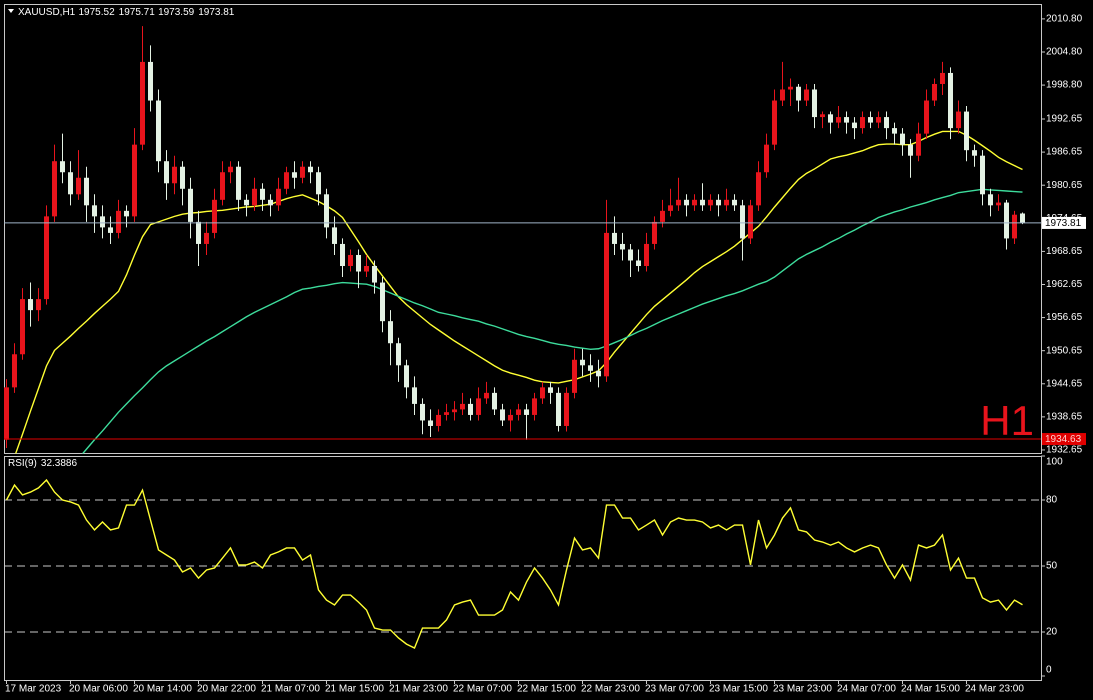  I want to click on symbol-menu-arrow, so click(11, 11).